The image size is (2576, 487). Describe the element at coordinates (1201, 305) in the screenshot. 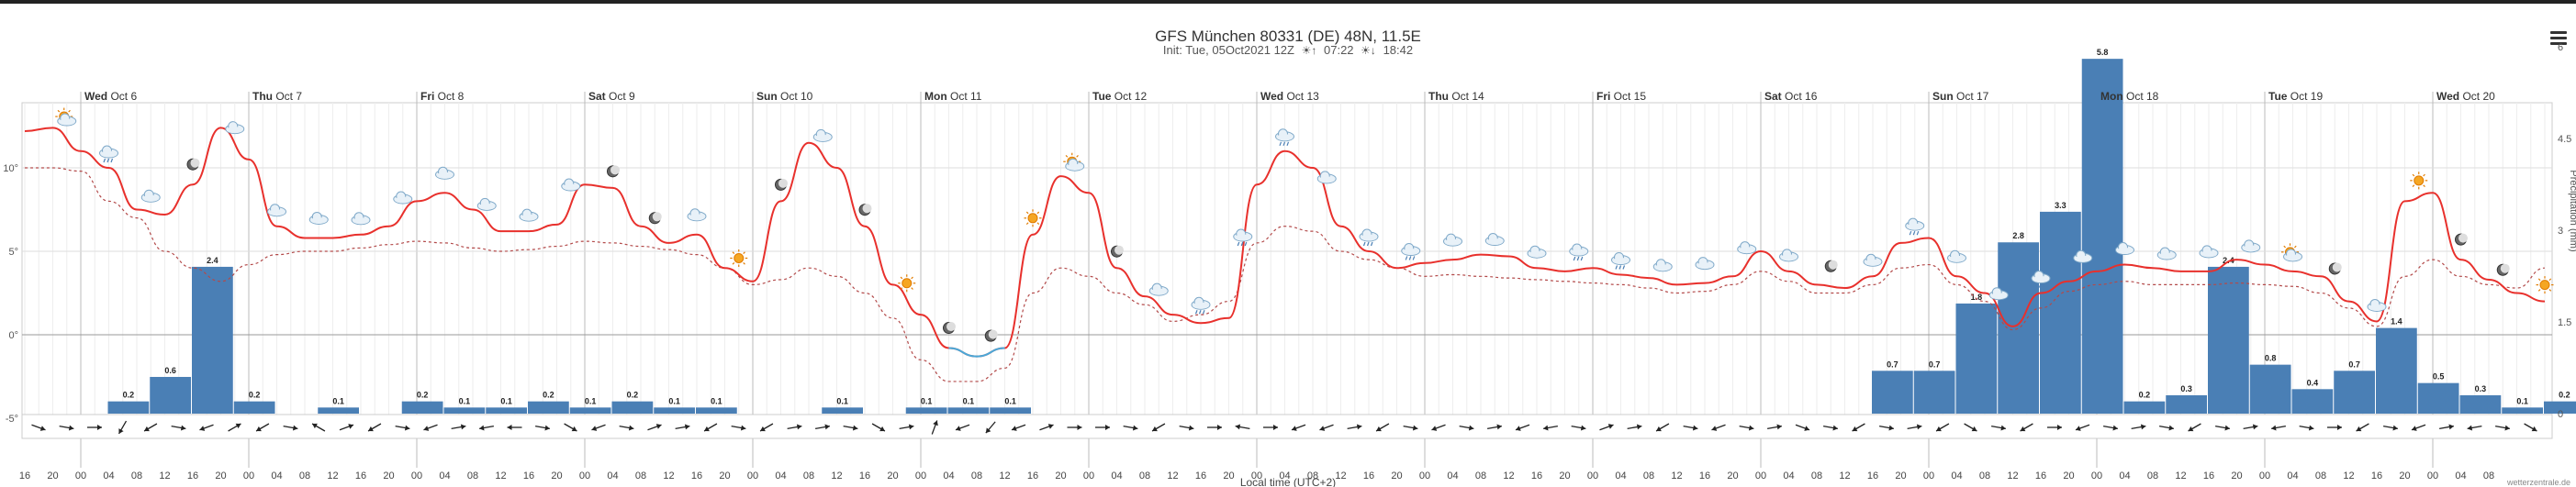

I see `cloud-rain-icon` at that location.